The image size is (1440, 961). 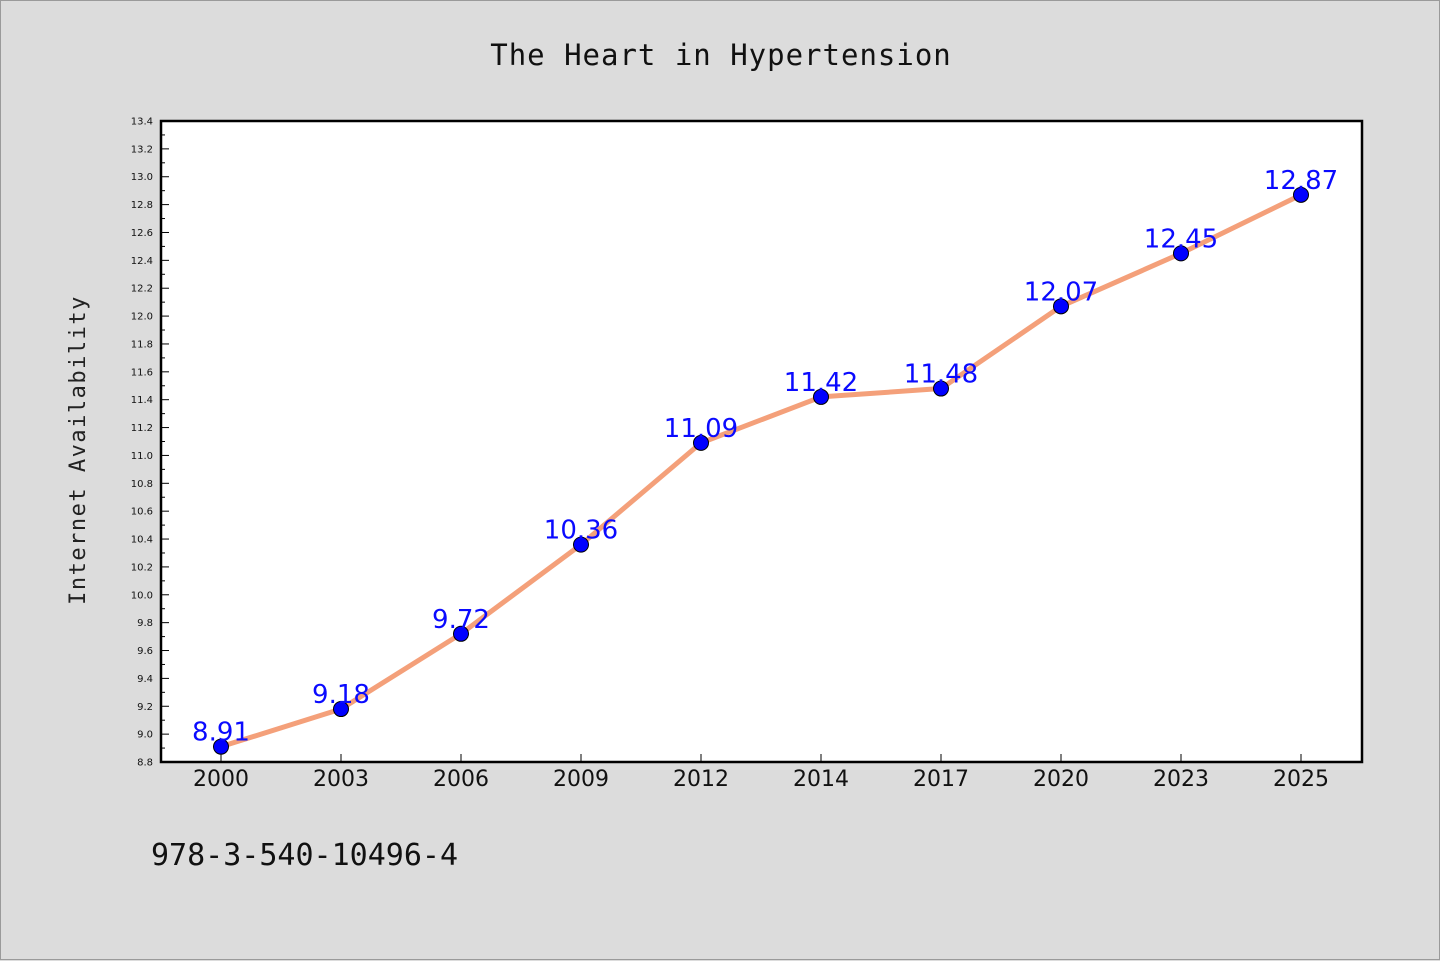 What do you see at coordinates (142, 205) in the screenshot?
I see `y-tick-label: 12.8` at bounding box center [142, 205].